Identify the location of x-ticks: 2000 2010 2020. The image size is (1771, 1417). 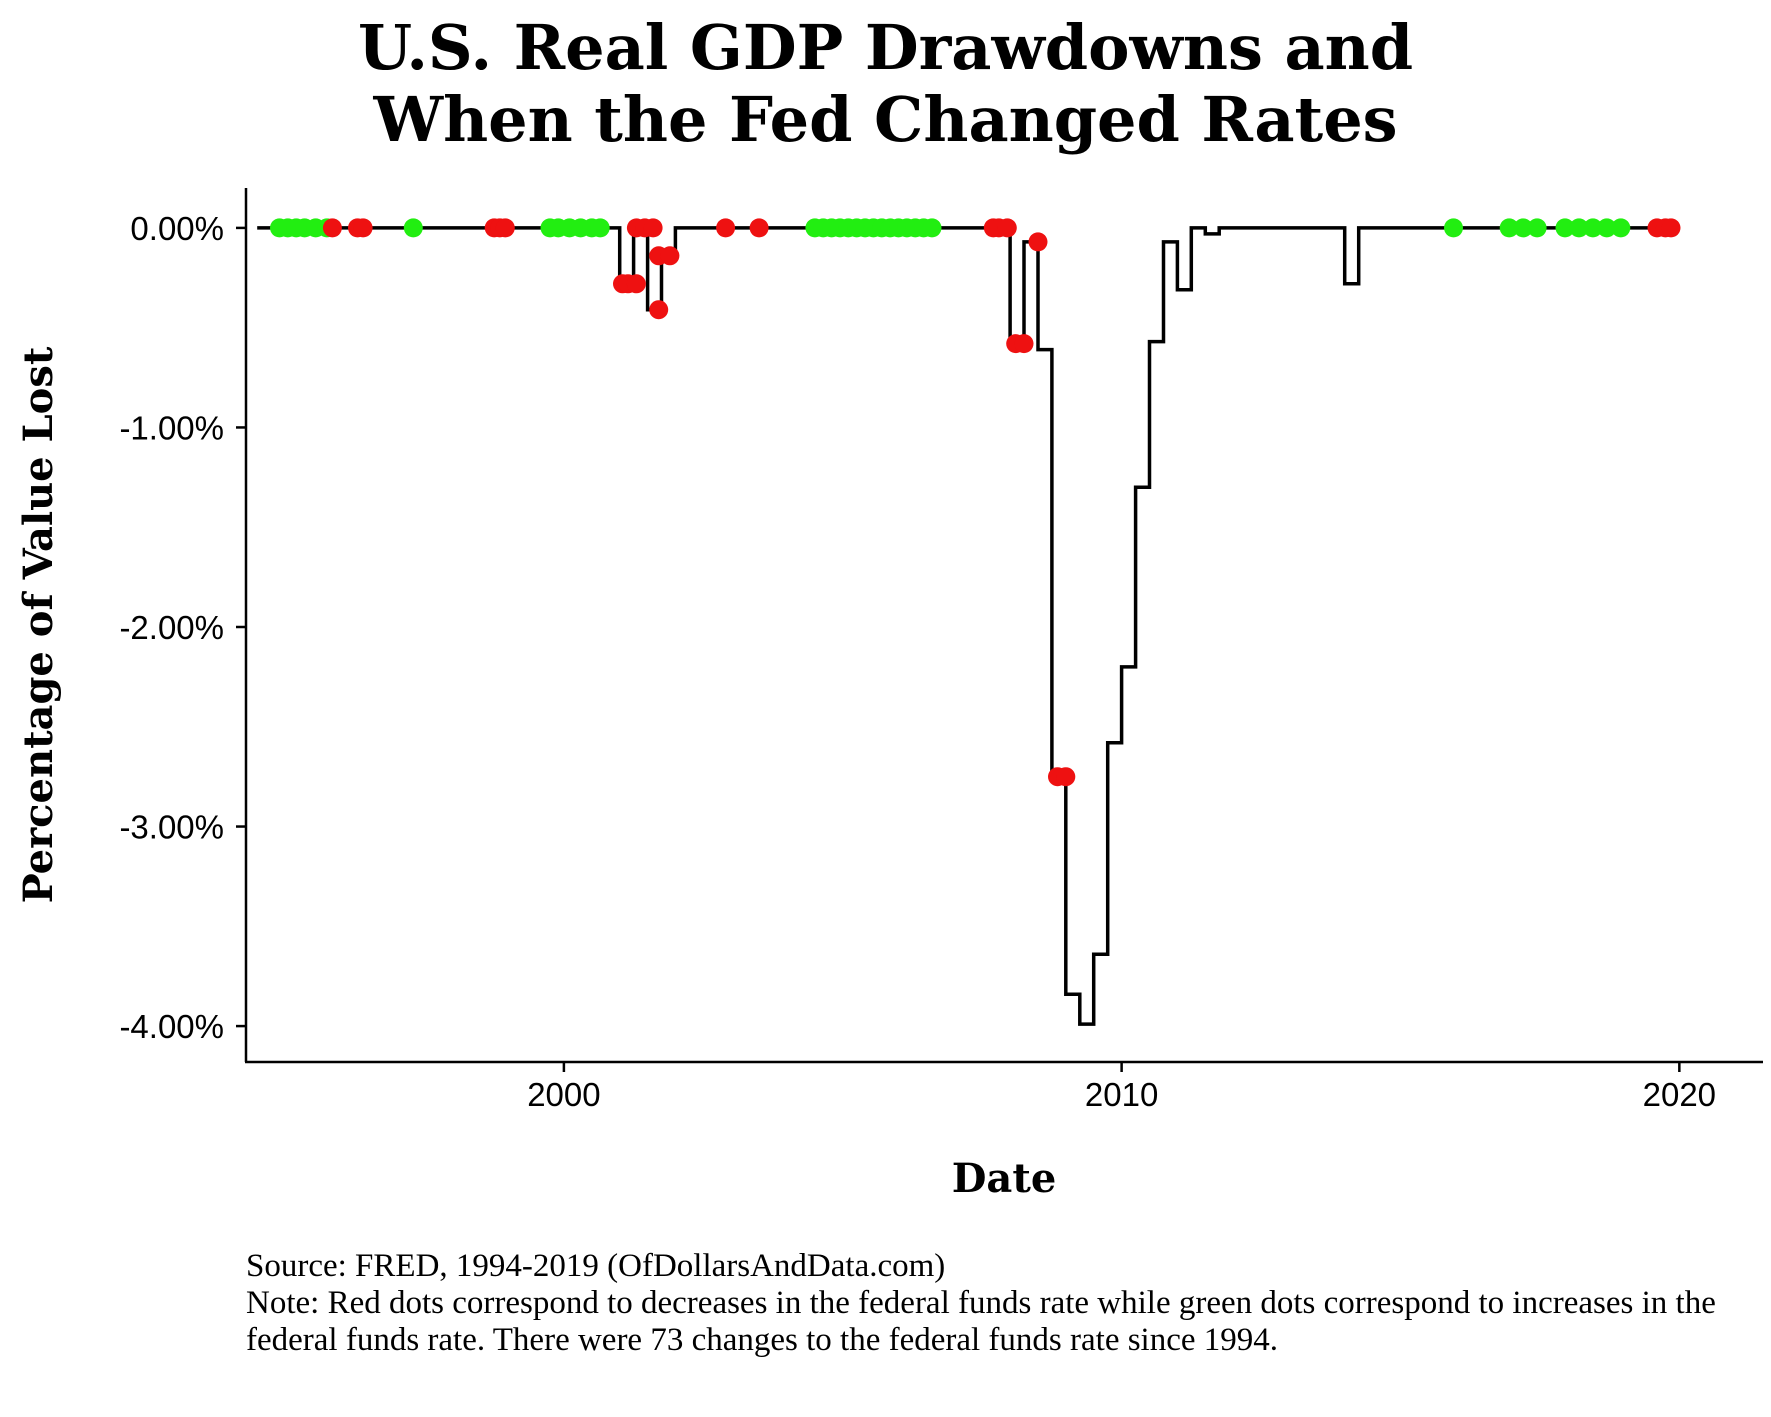
(1121, 1087).